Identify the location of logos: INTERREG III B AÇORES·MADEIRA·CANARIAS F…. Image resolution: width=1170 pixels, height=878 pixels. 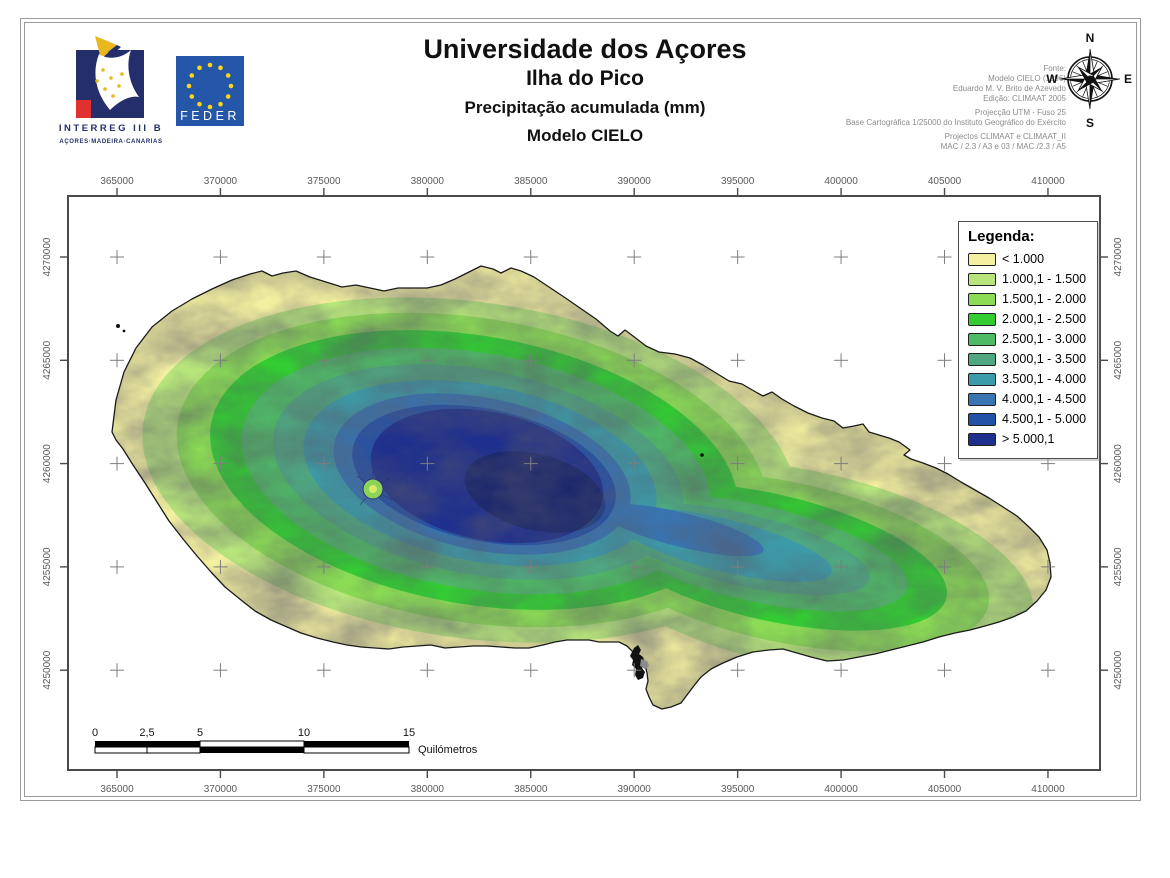
(151, 90).